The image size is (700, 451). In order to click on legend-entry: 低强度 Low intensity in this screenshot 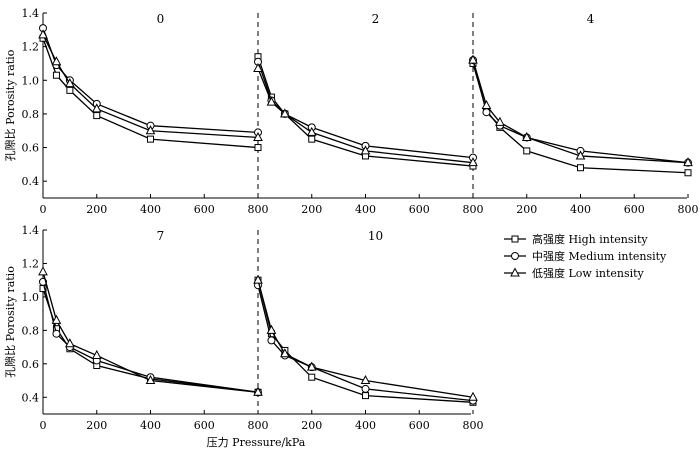, I will do `click(588, 273)`.